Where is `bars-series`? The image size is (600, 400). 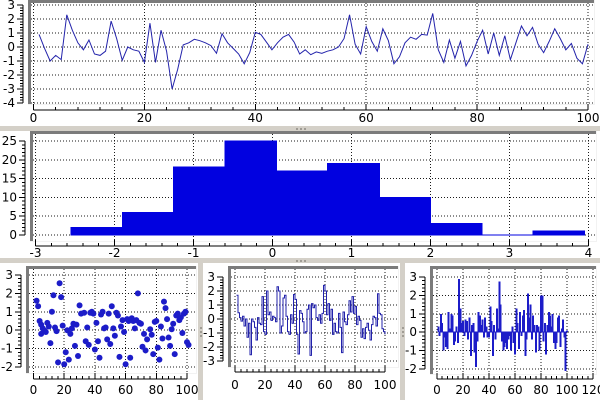
bars-series is located at coordinates (502, 324).